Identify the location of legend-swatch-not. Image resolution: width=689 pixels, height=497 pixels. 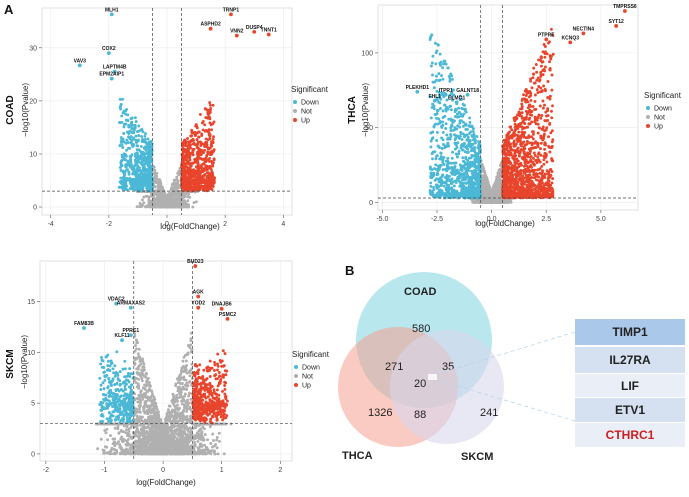
(295, 111).